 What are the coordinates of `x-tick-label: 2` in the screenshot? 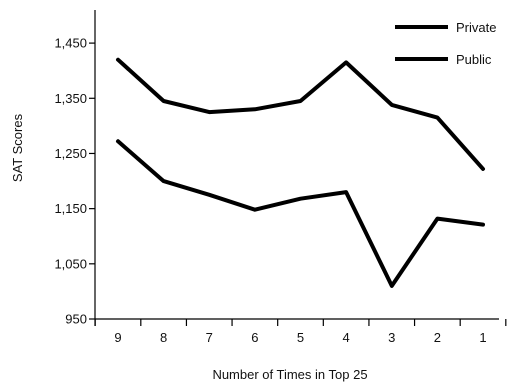 It's located at (437, 337).